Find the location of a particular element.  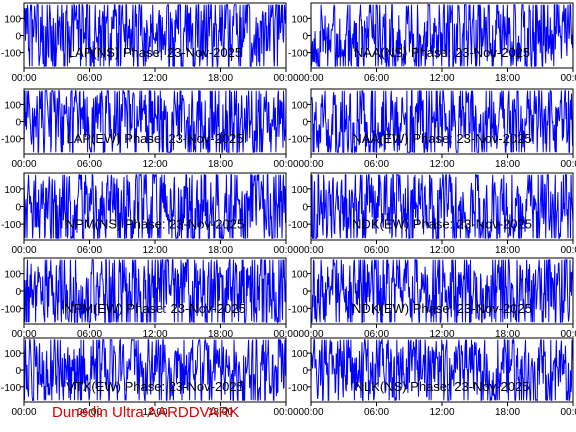

panel-title: NPM(EW) Phase: 23-Nov-2025 is located at coordinates (154, 308).